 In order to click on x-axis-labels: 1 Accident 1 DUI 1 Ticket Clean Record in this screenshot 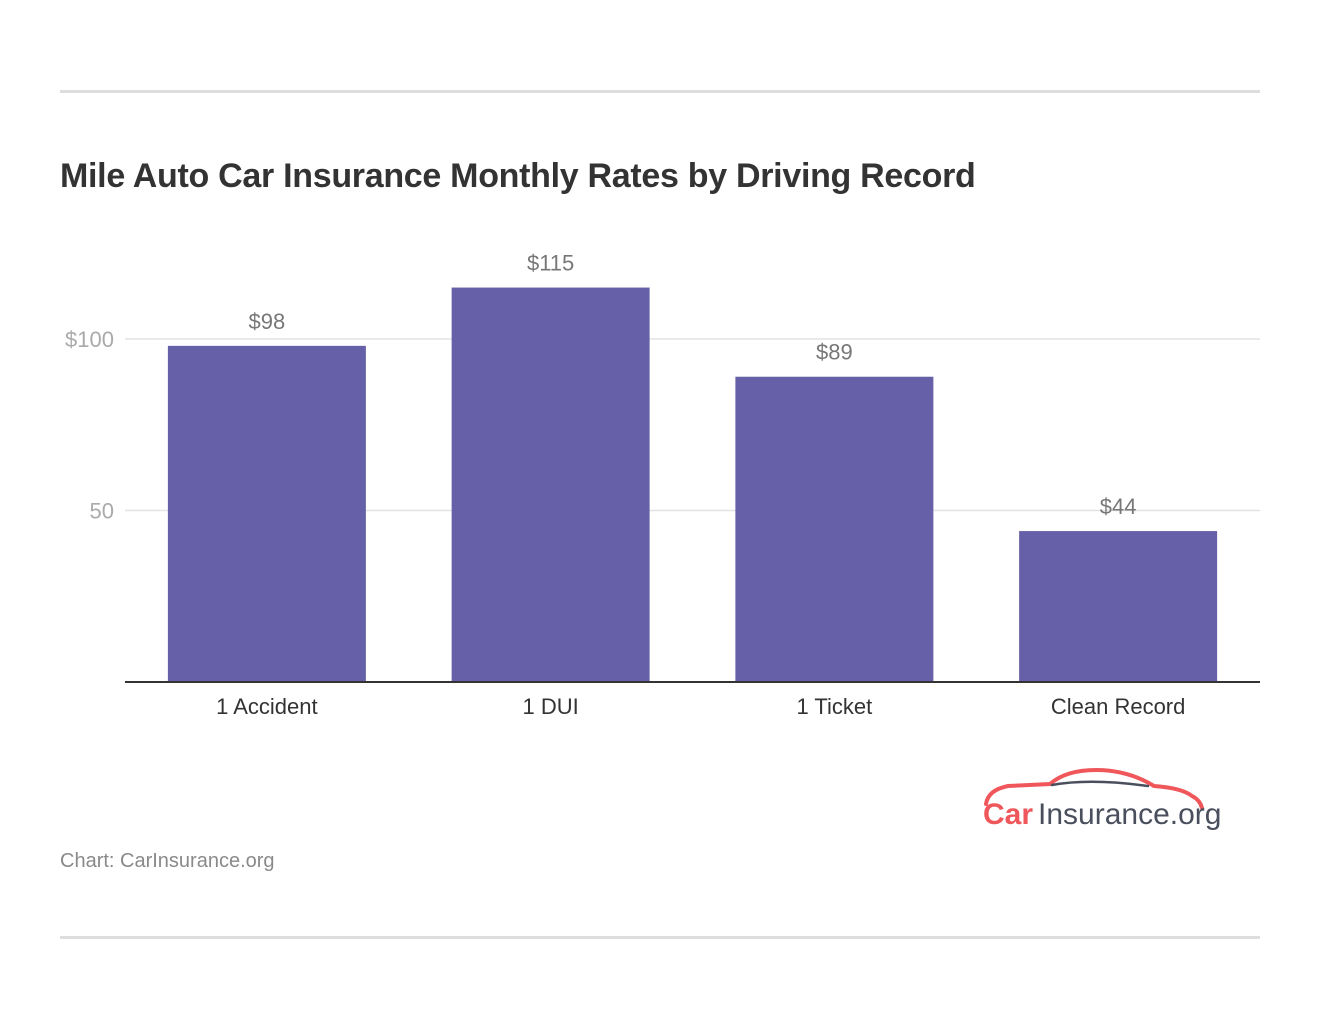, I will do `click(700, 706)`.